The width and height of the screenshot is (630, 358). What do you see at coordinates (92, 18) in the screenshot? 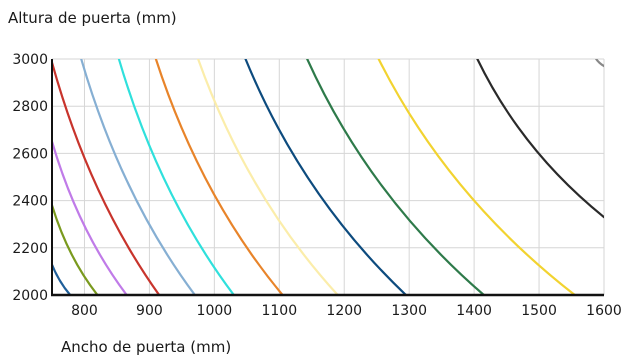
I see `y-axis-title: Altura de puerta (mm)` at bounding box center [92, 18].